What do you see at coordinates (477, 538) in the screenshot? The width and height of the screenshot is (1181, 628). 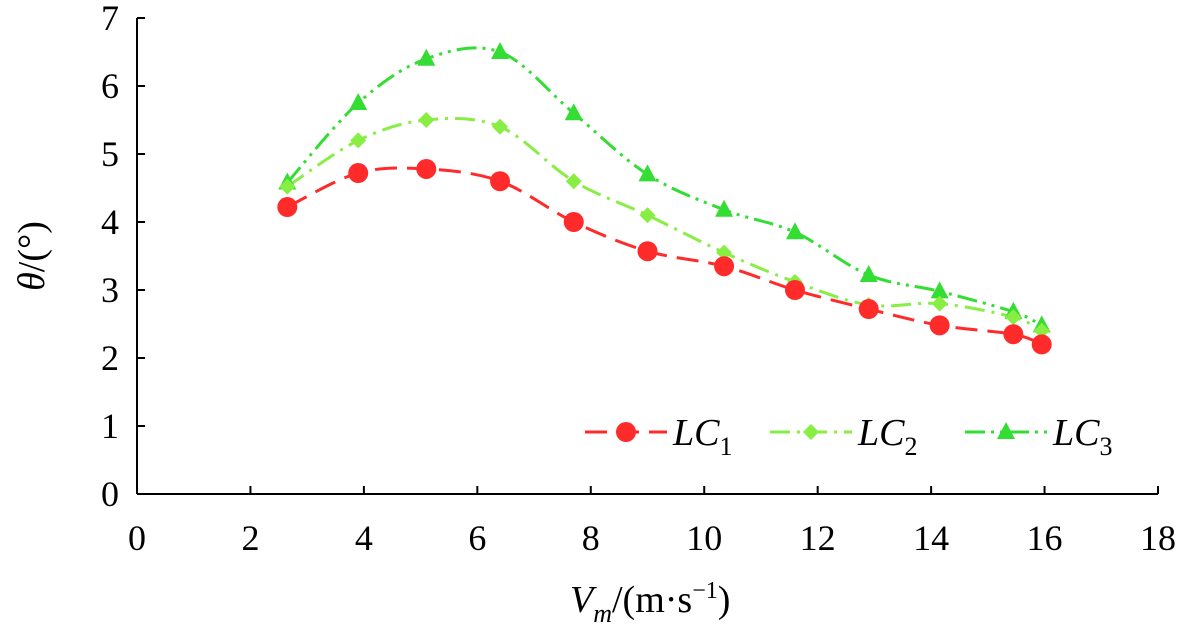 I see `x-tick-label: 6` at bounding box center [477, 538].